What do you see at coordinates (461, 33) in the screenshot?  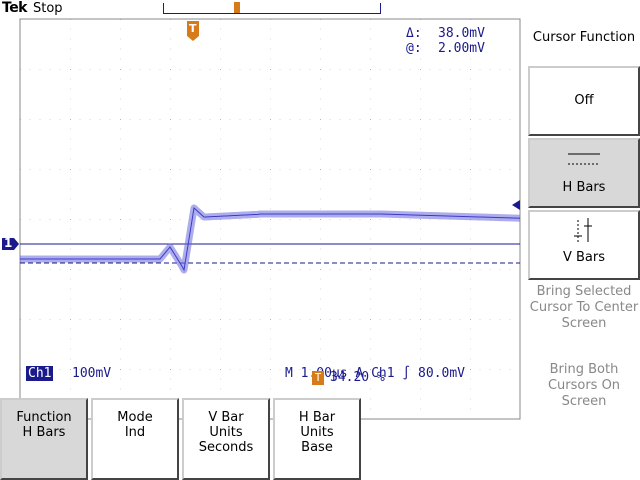 I see `delta-value: 38.0mV` at bounding box center [461, 33].